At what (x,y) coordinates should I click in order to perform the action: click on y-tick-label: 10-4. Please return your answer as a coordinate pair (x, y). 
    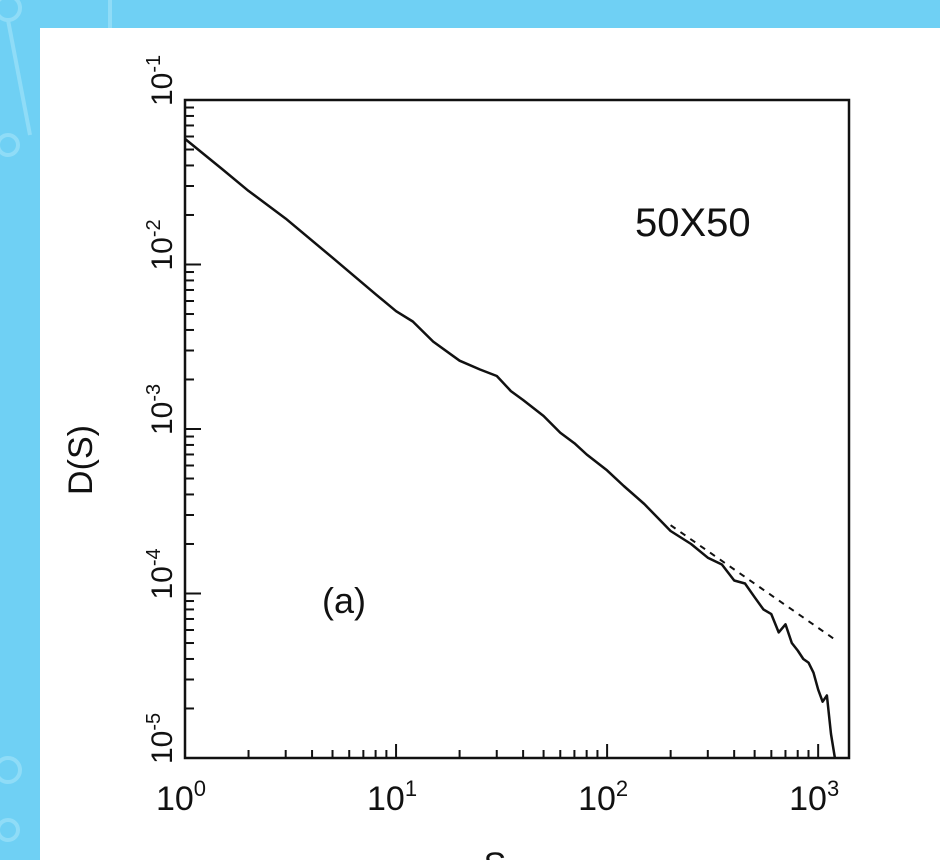
    Looking at the image, I should click on (161, 573).